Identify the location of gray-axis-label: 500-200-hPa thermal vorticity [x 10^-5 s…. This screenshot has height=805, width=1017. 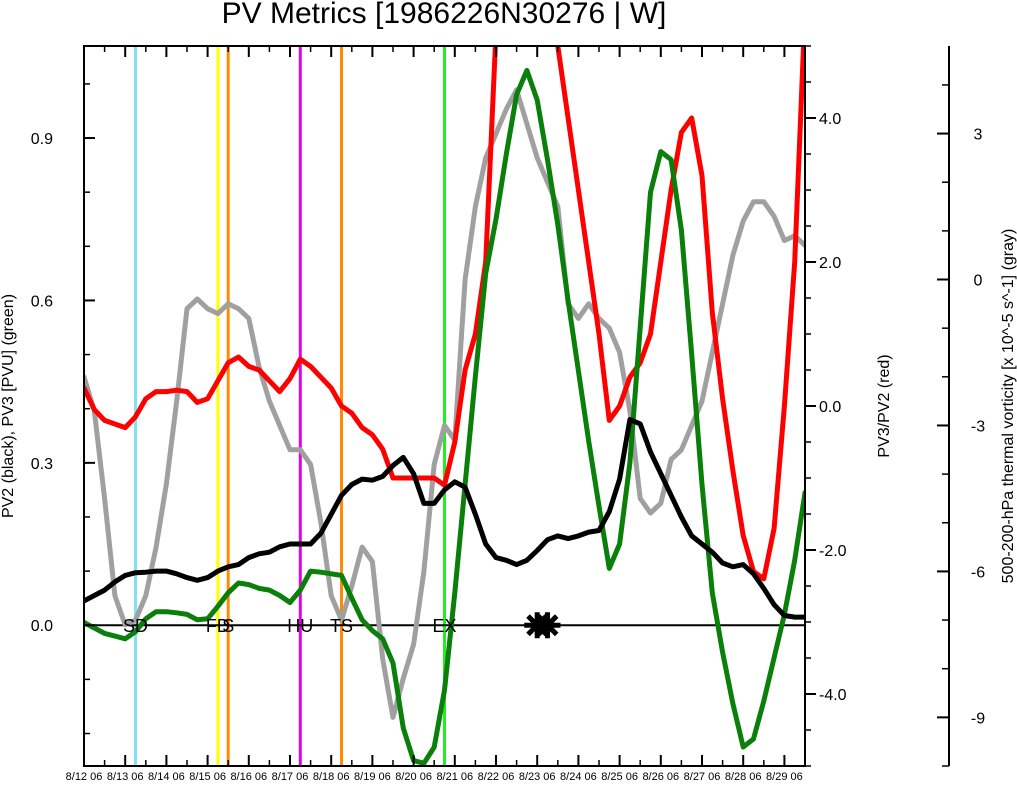
(1008, 406).